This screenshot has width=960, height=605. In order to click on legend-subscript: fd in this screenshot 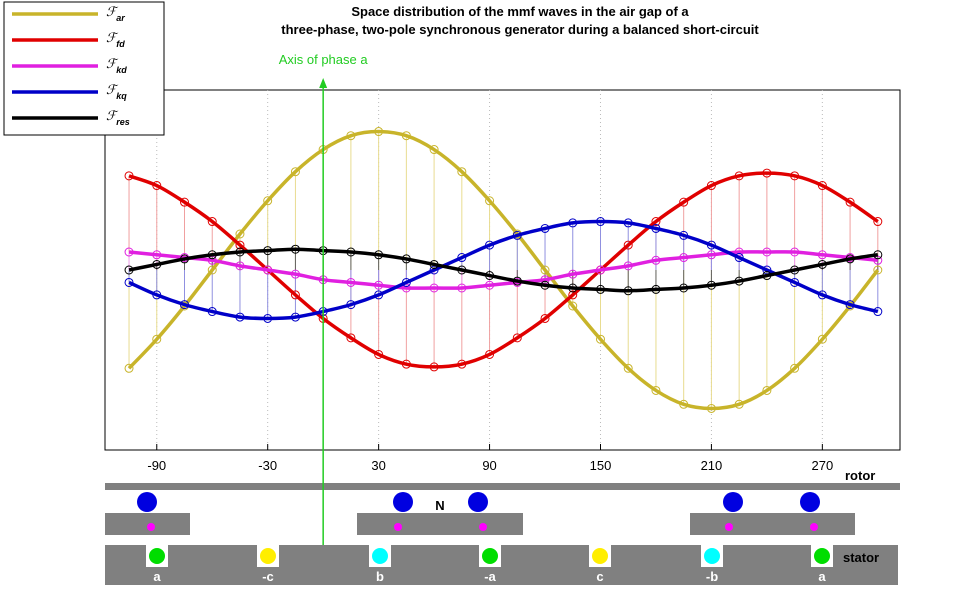, I will do `click(120, 44)`.